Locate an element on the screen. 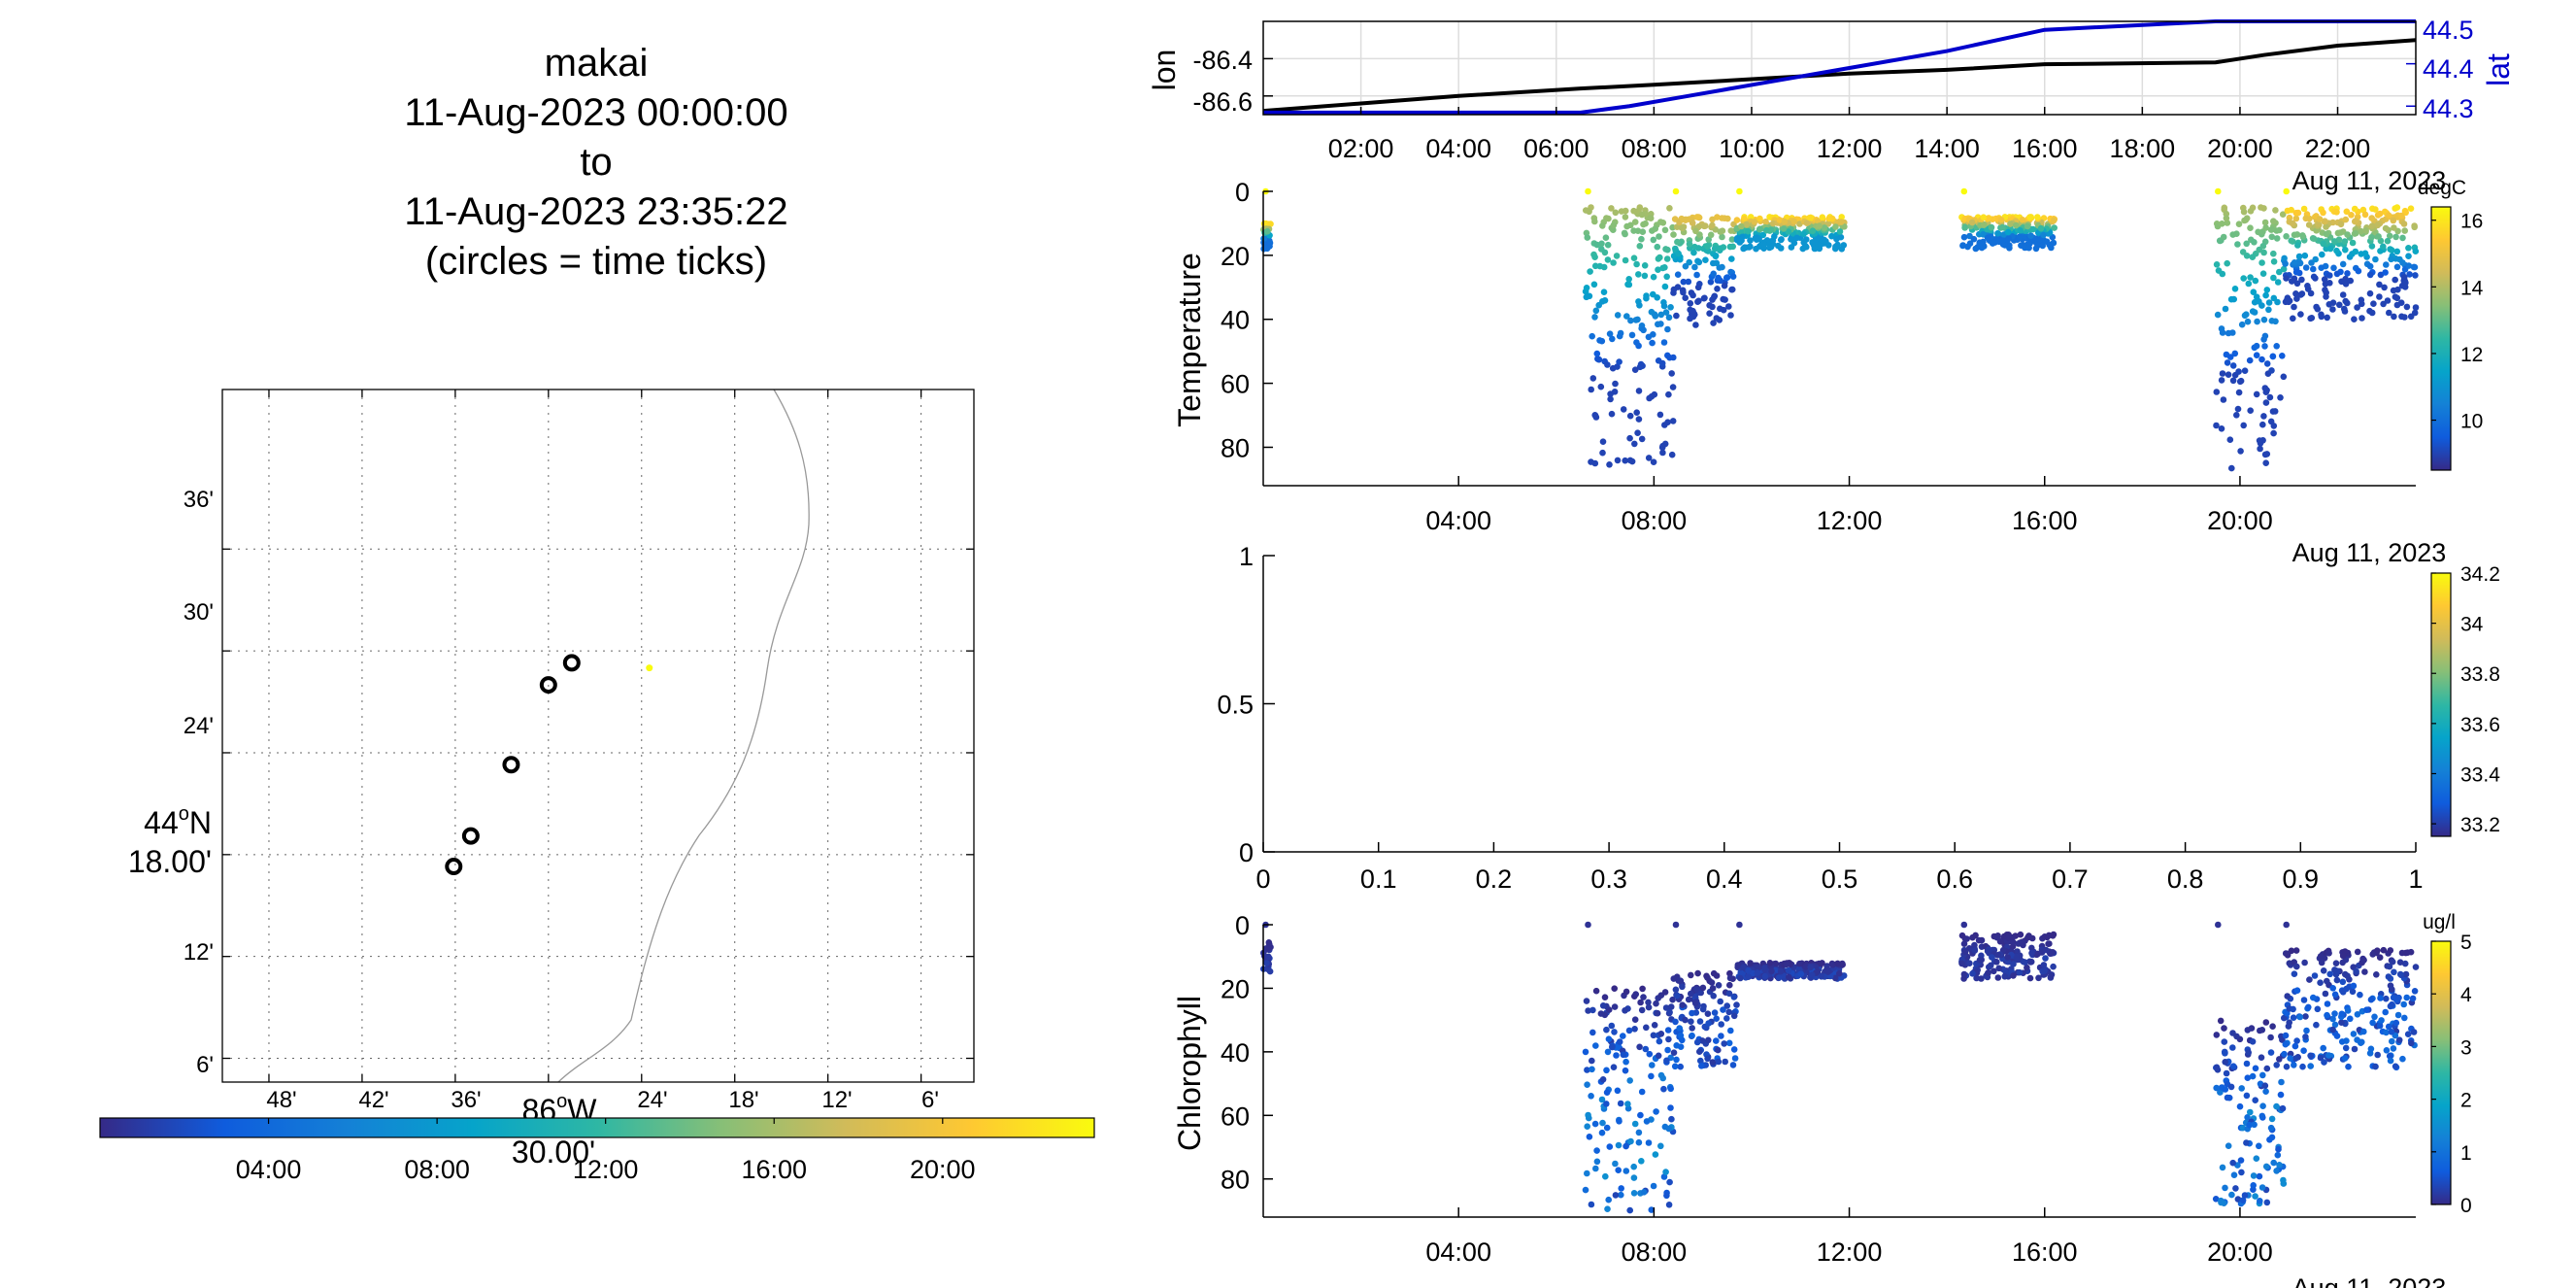 The image size is (2576, 1288). lonlat-x-tick-label: 10:00 is located at coordinates (1752, 148).